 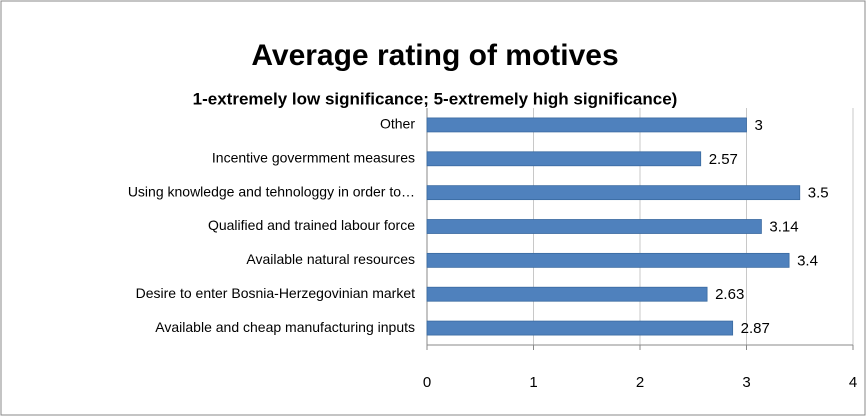 What do you see at coordinates (853, 382) in the screenshot?
I see `x-tick-label: 4` at bounding box center [853, 382].